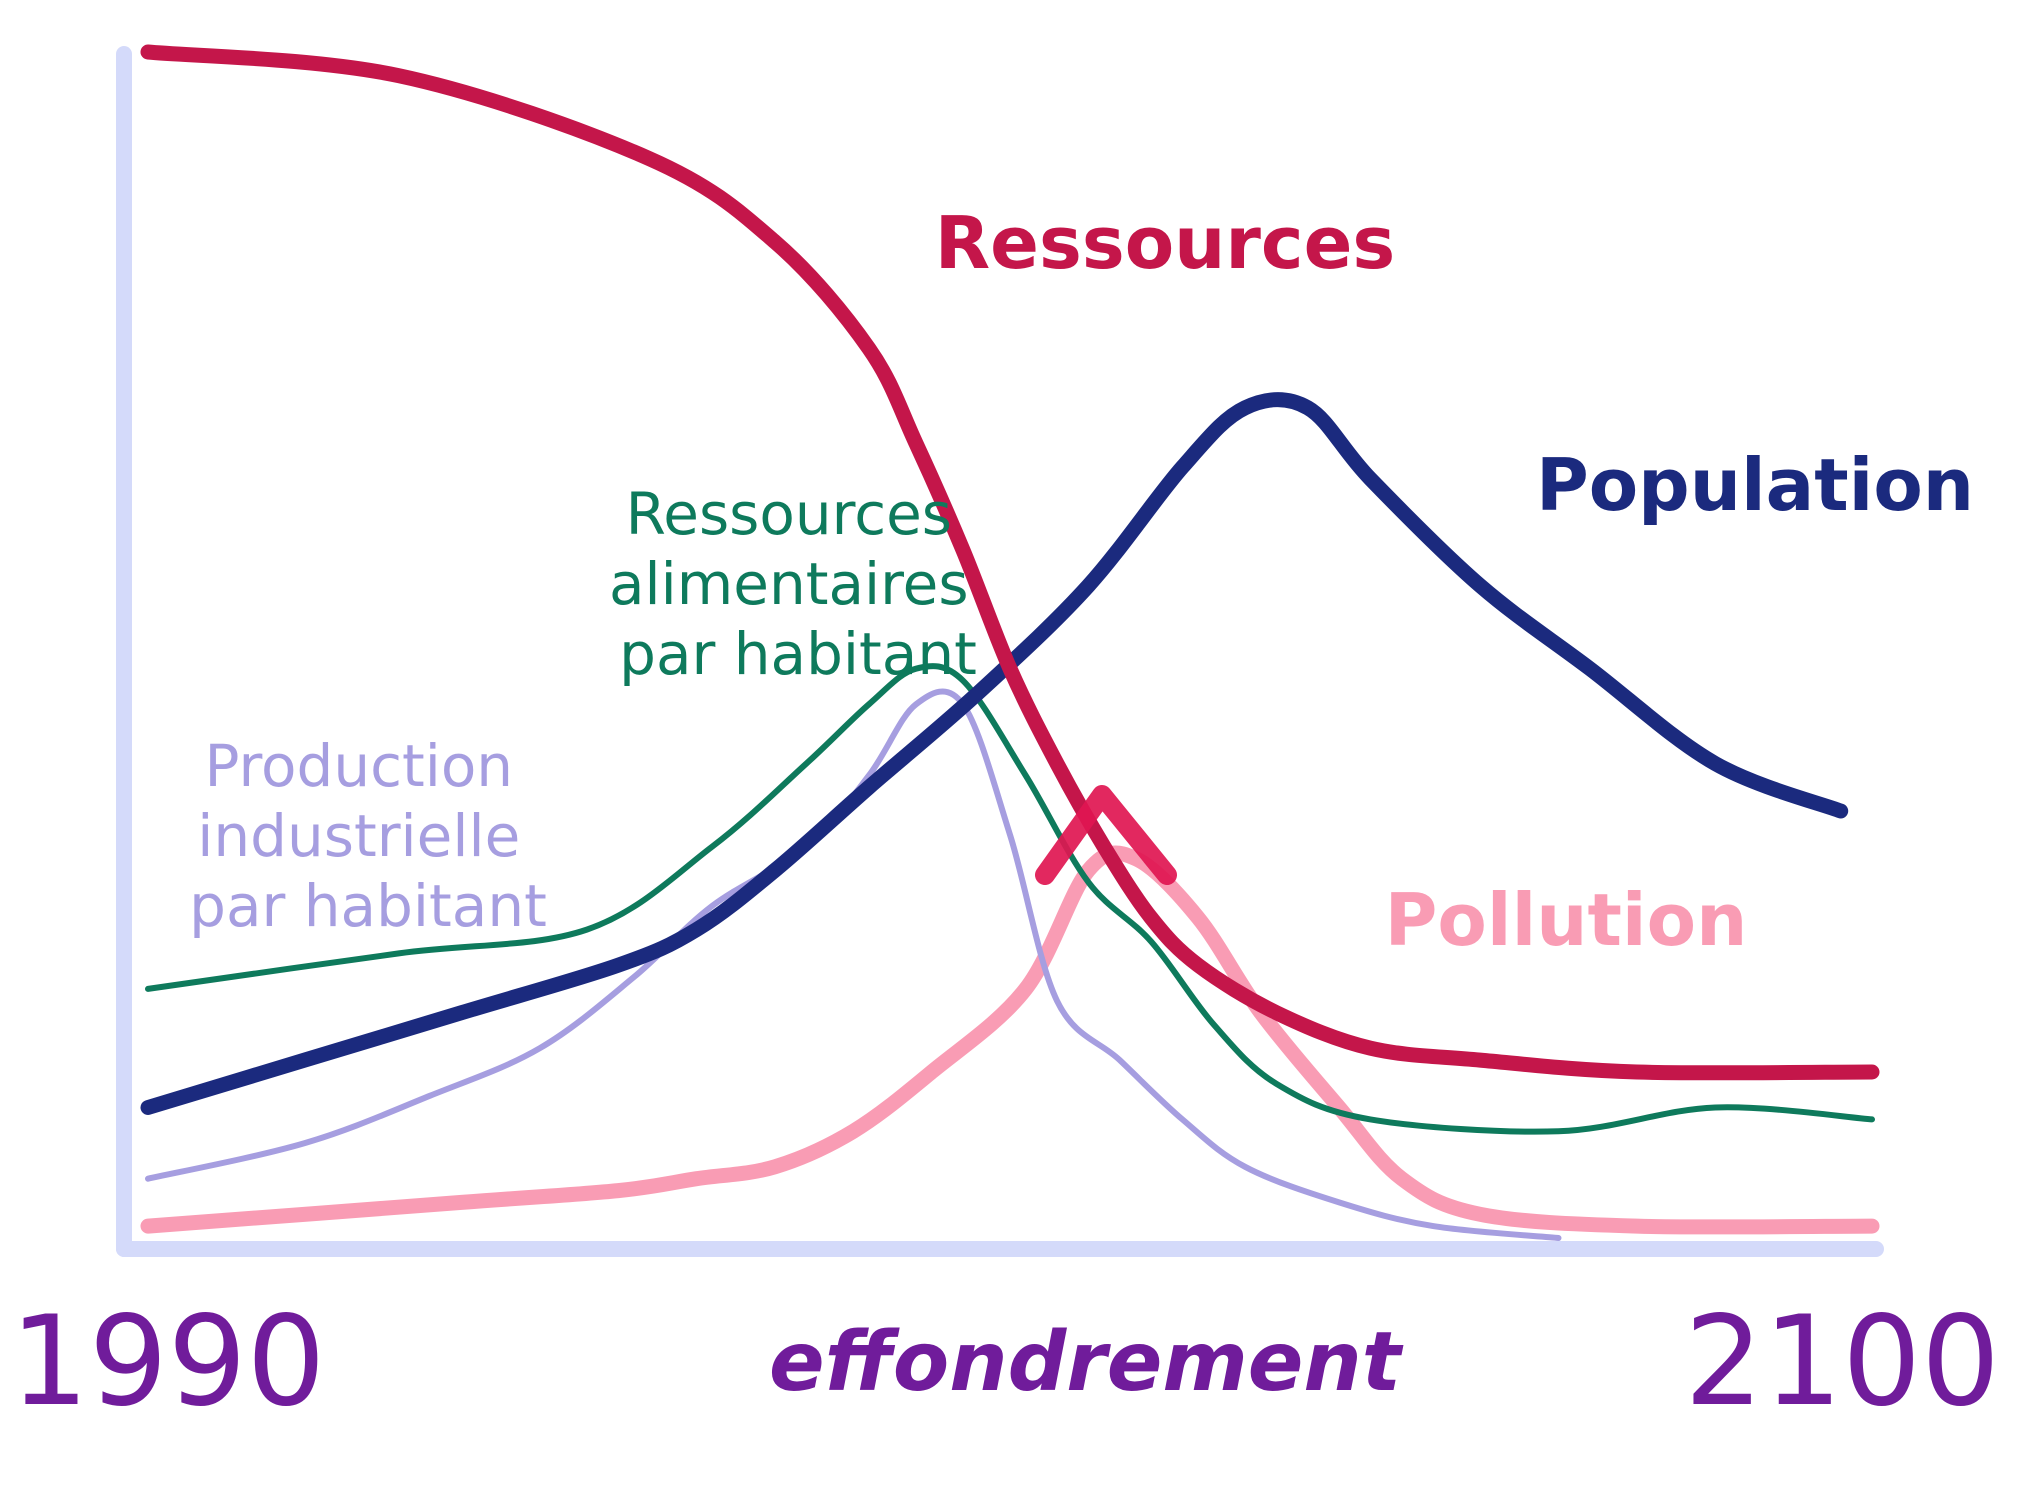  I want to click on label-industry-line-2: industrielle, so click(358, 836).